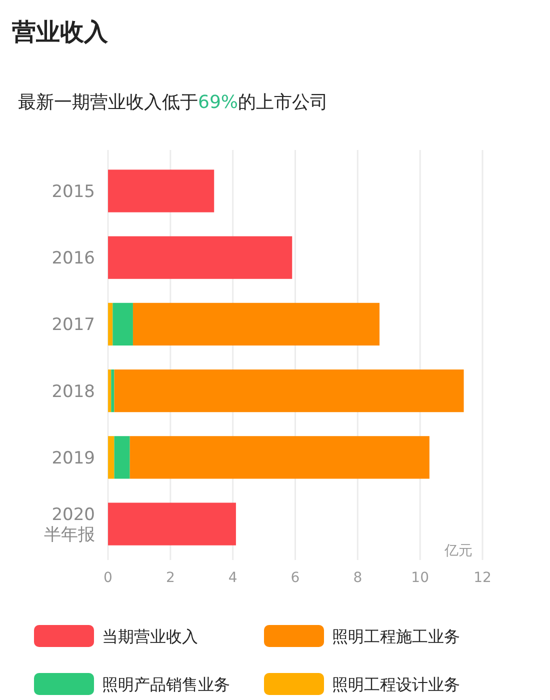 The width and height of the screenshot is (550, 700). I want to click on legend-label: 照明工程设计业务, so click(396, 684).